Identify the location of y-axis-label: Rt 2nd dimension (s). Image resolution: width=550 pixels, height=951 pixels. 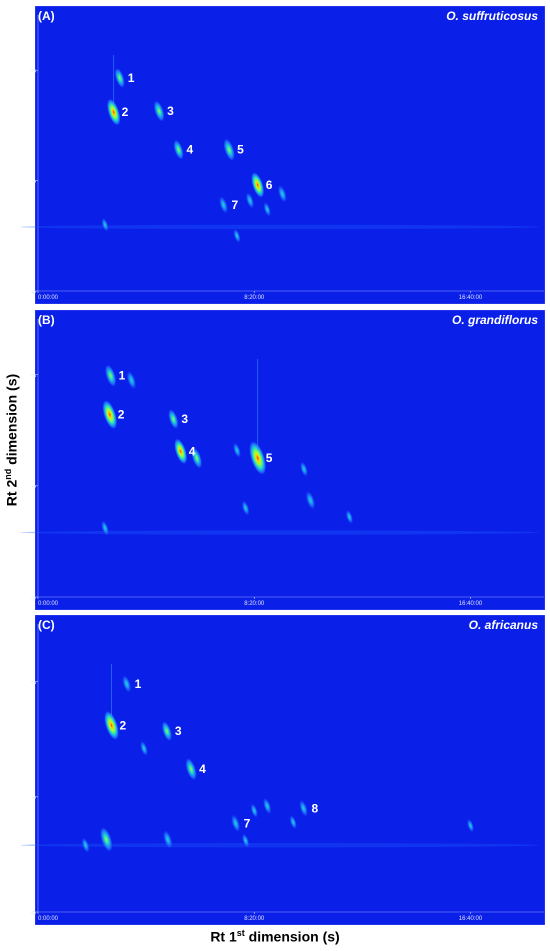
(11, 440).